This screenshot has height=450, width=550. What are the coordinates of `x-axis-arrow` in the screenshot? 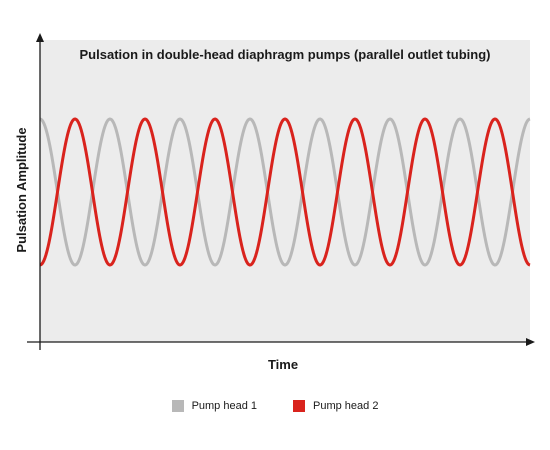 It's located at (530, 342).